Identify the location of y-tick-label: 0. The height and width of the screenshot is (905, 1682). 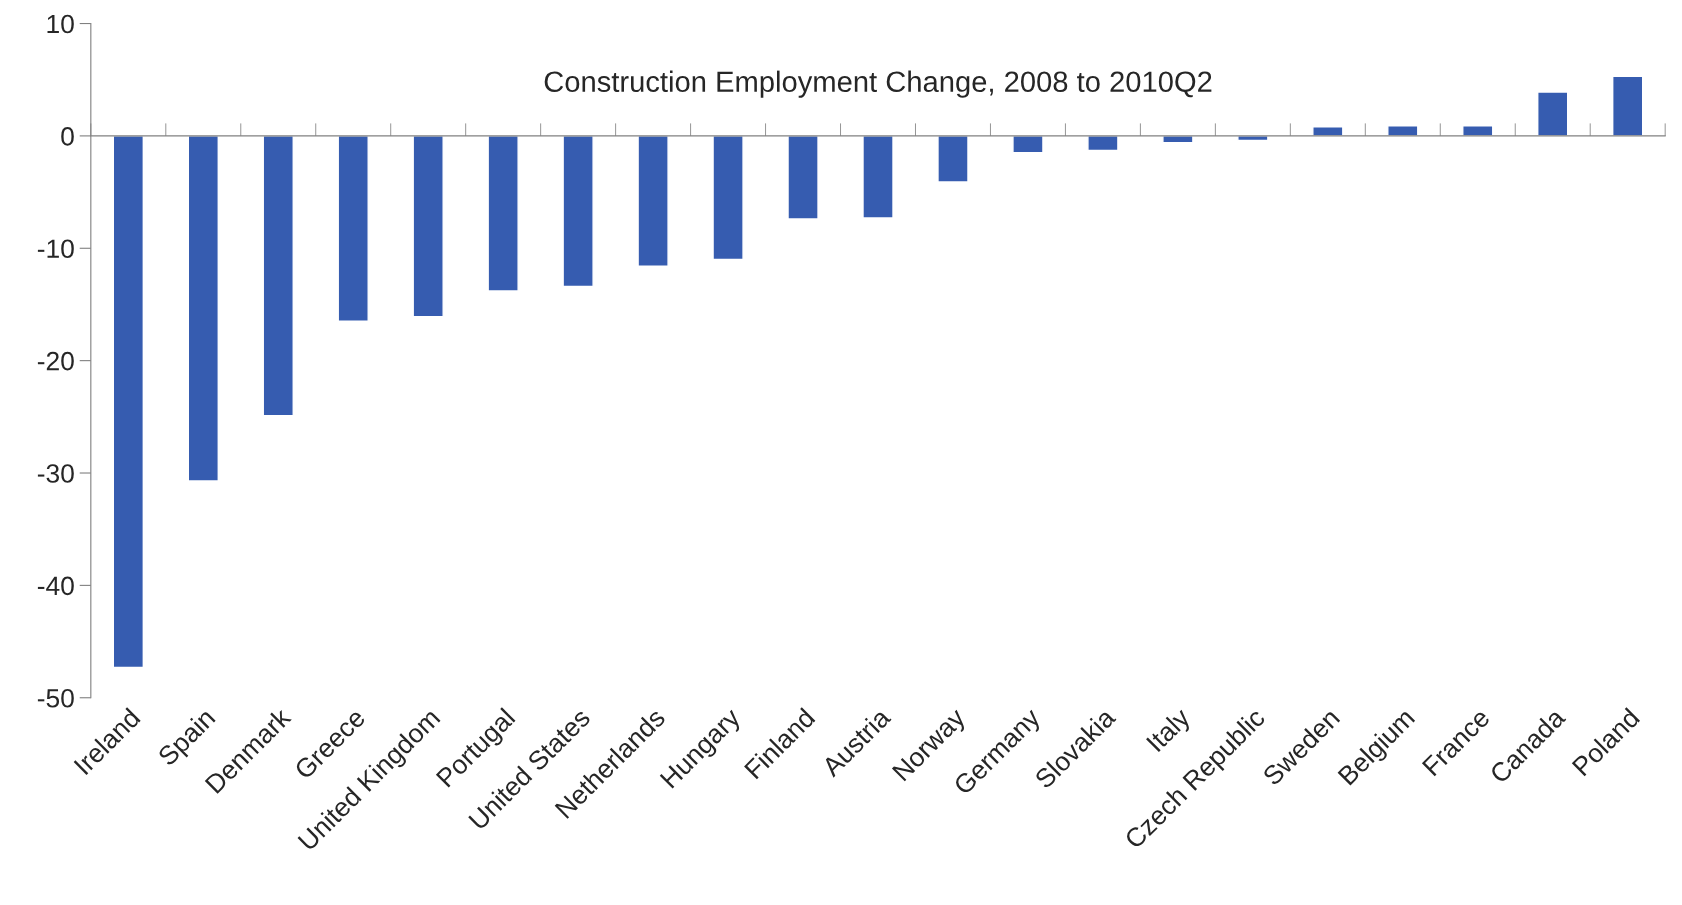
(67, 136).